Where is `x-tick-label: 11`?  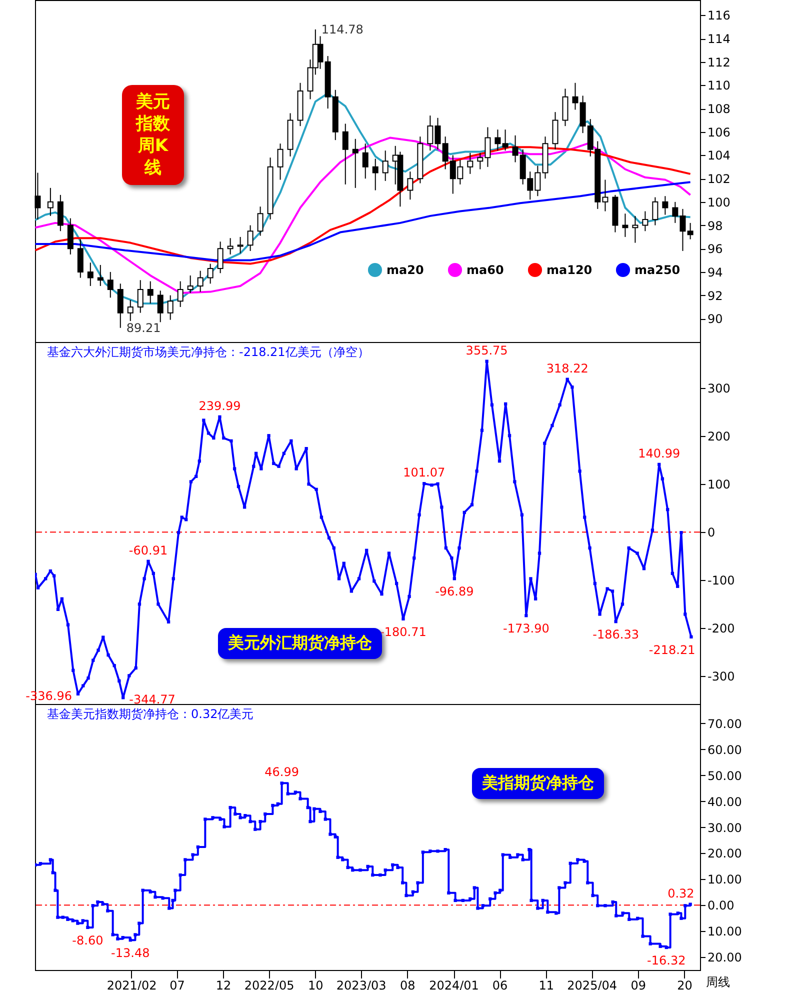 x-tick-label: 11 is located at coordinates (546, 984).